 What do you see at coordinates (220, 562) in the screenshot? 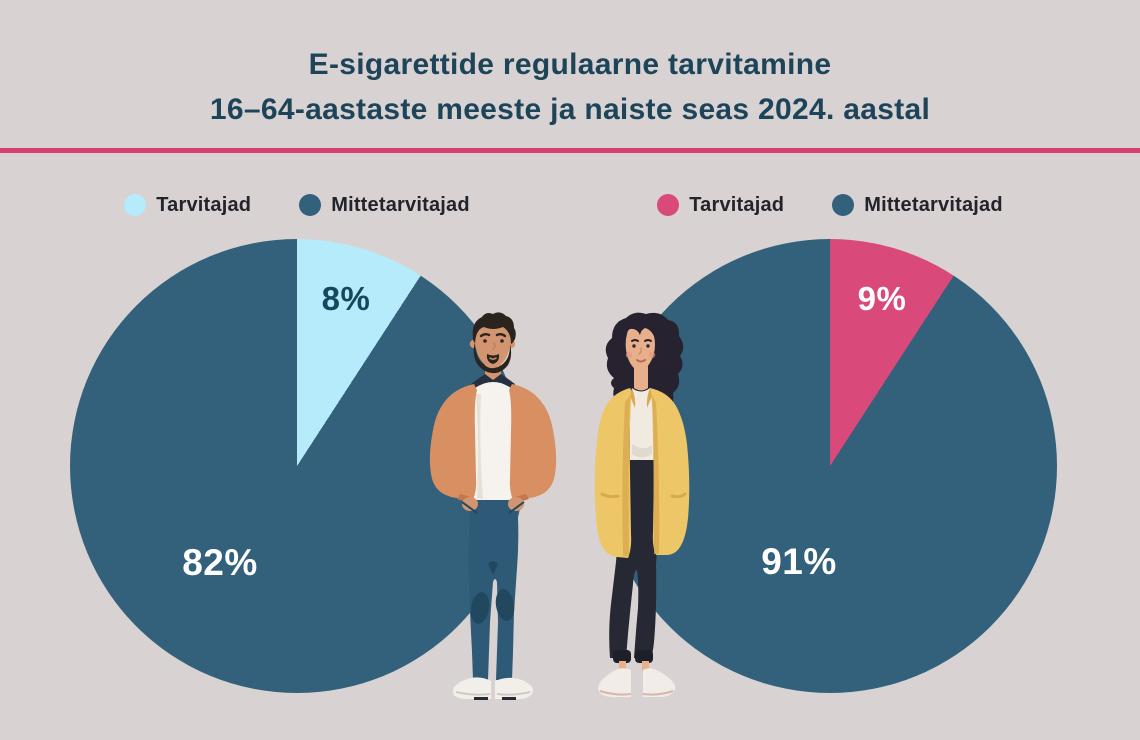
I see `slice-label-nonusers: 82%` at bounding box center [220, 562].